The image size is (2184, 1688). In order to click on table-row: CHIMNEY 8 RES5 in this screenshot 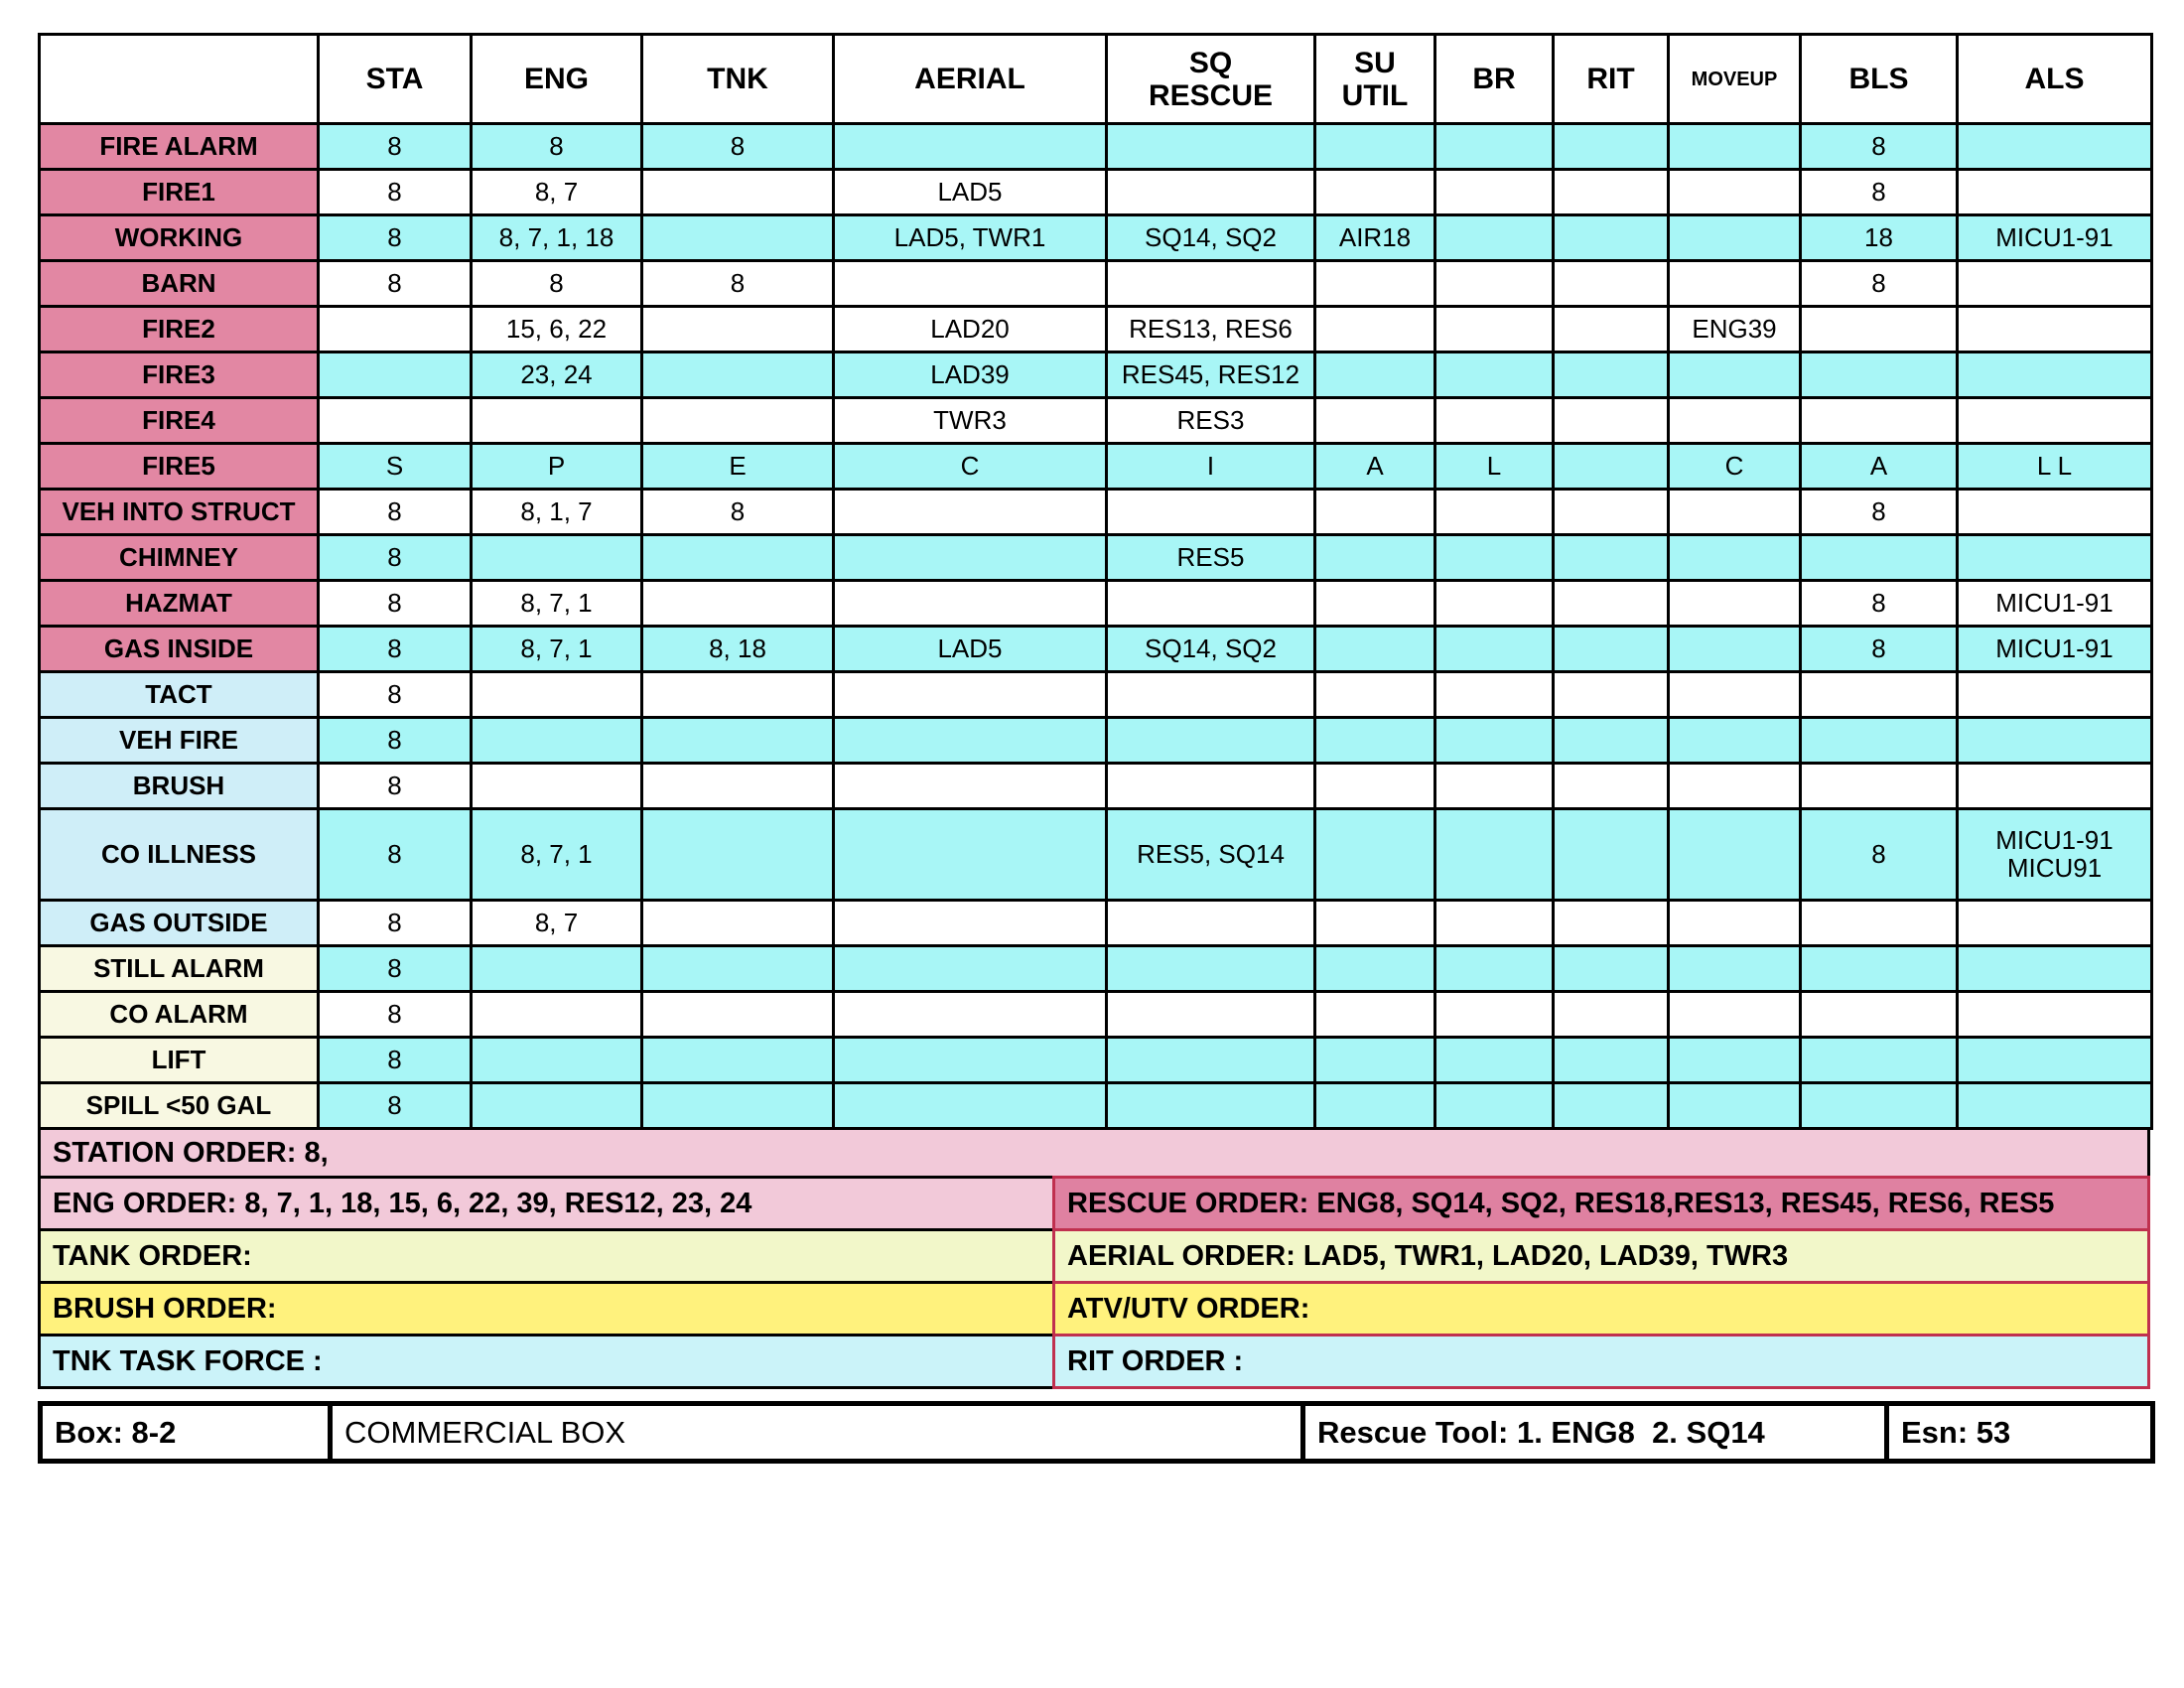, I will do `click(1095, 557)`.